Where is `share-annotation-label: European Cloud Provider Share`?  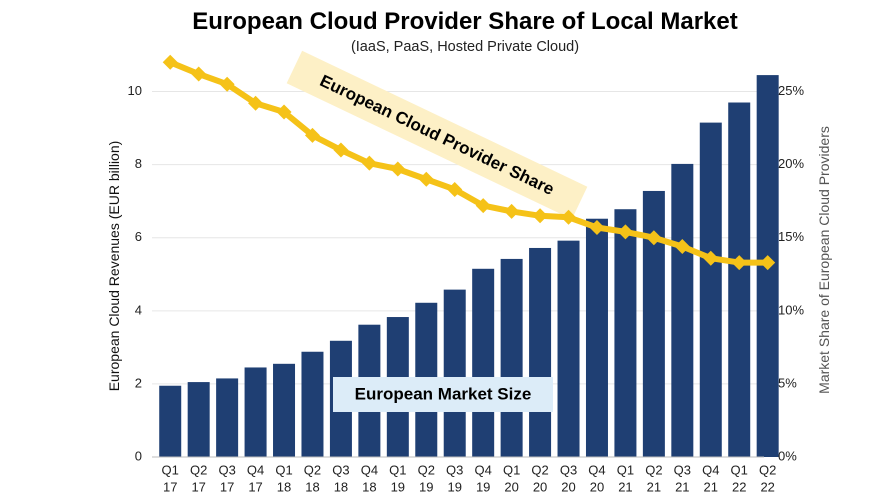
share-annotation-label: European Cloud Provider Share is located at coordinates (437, 135).